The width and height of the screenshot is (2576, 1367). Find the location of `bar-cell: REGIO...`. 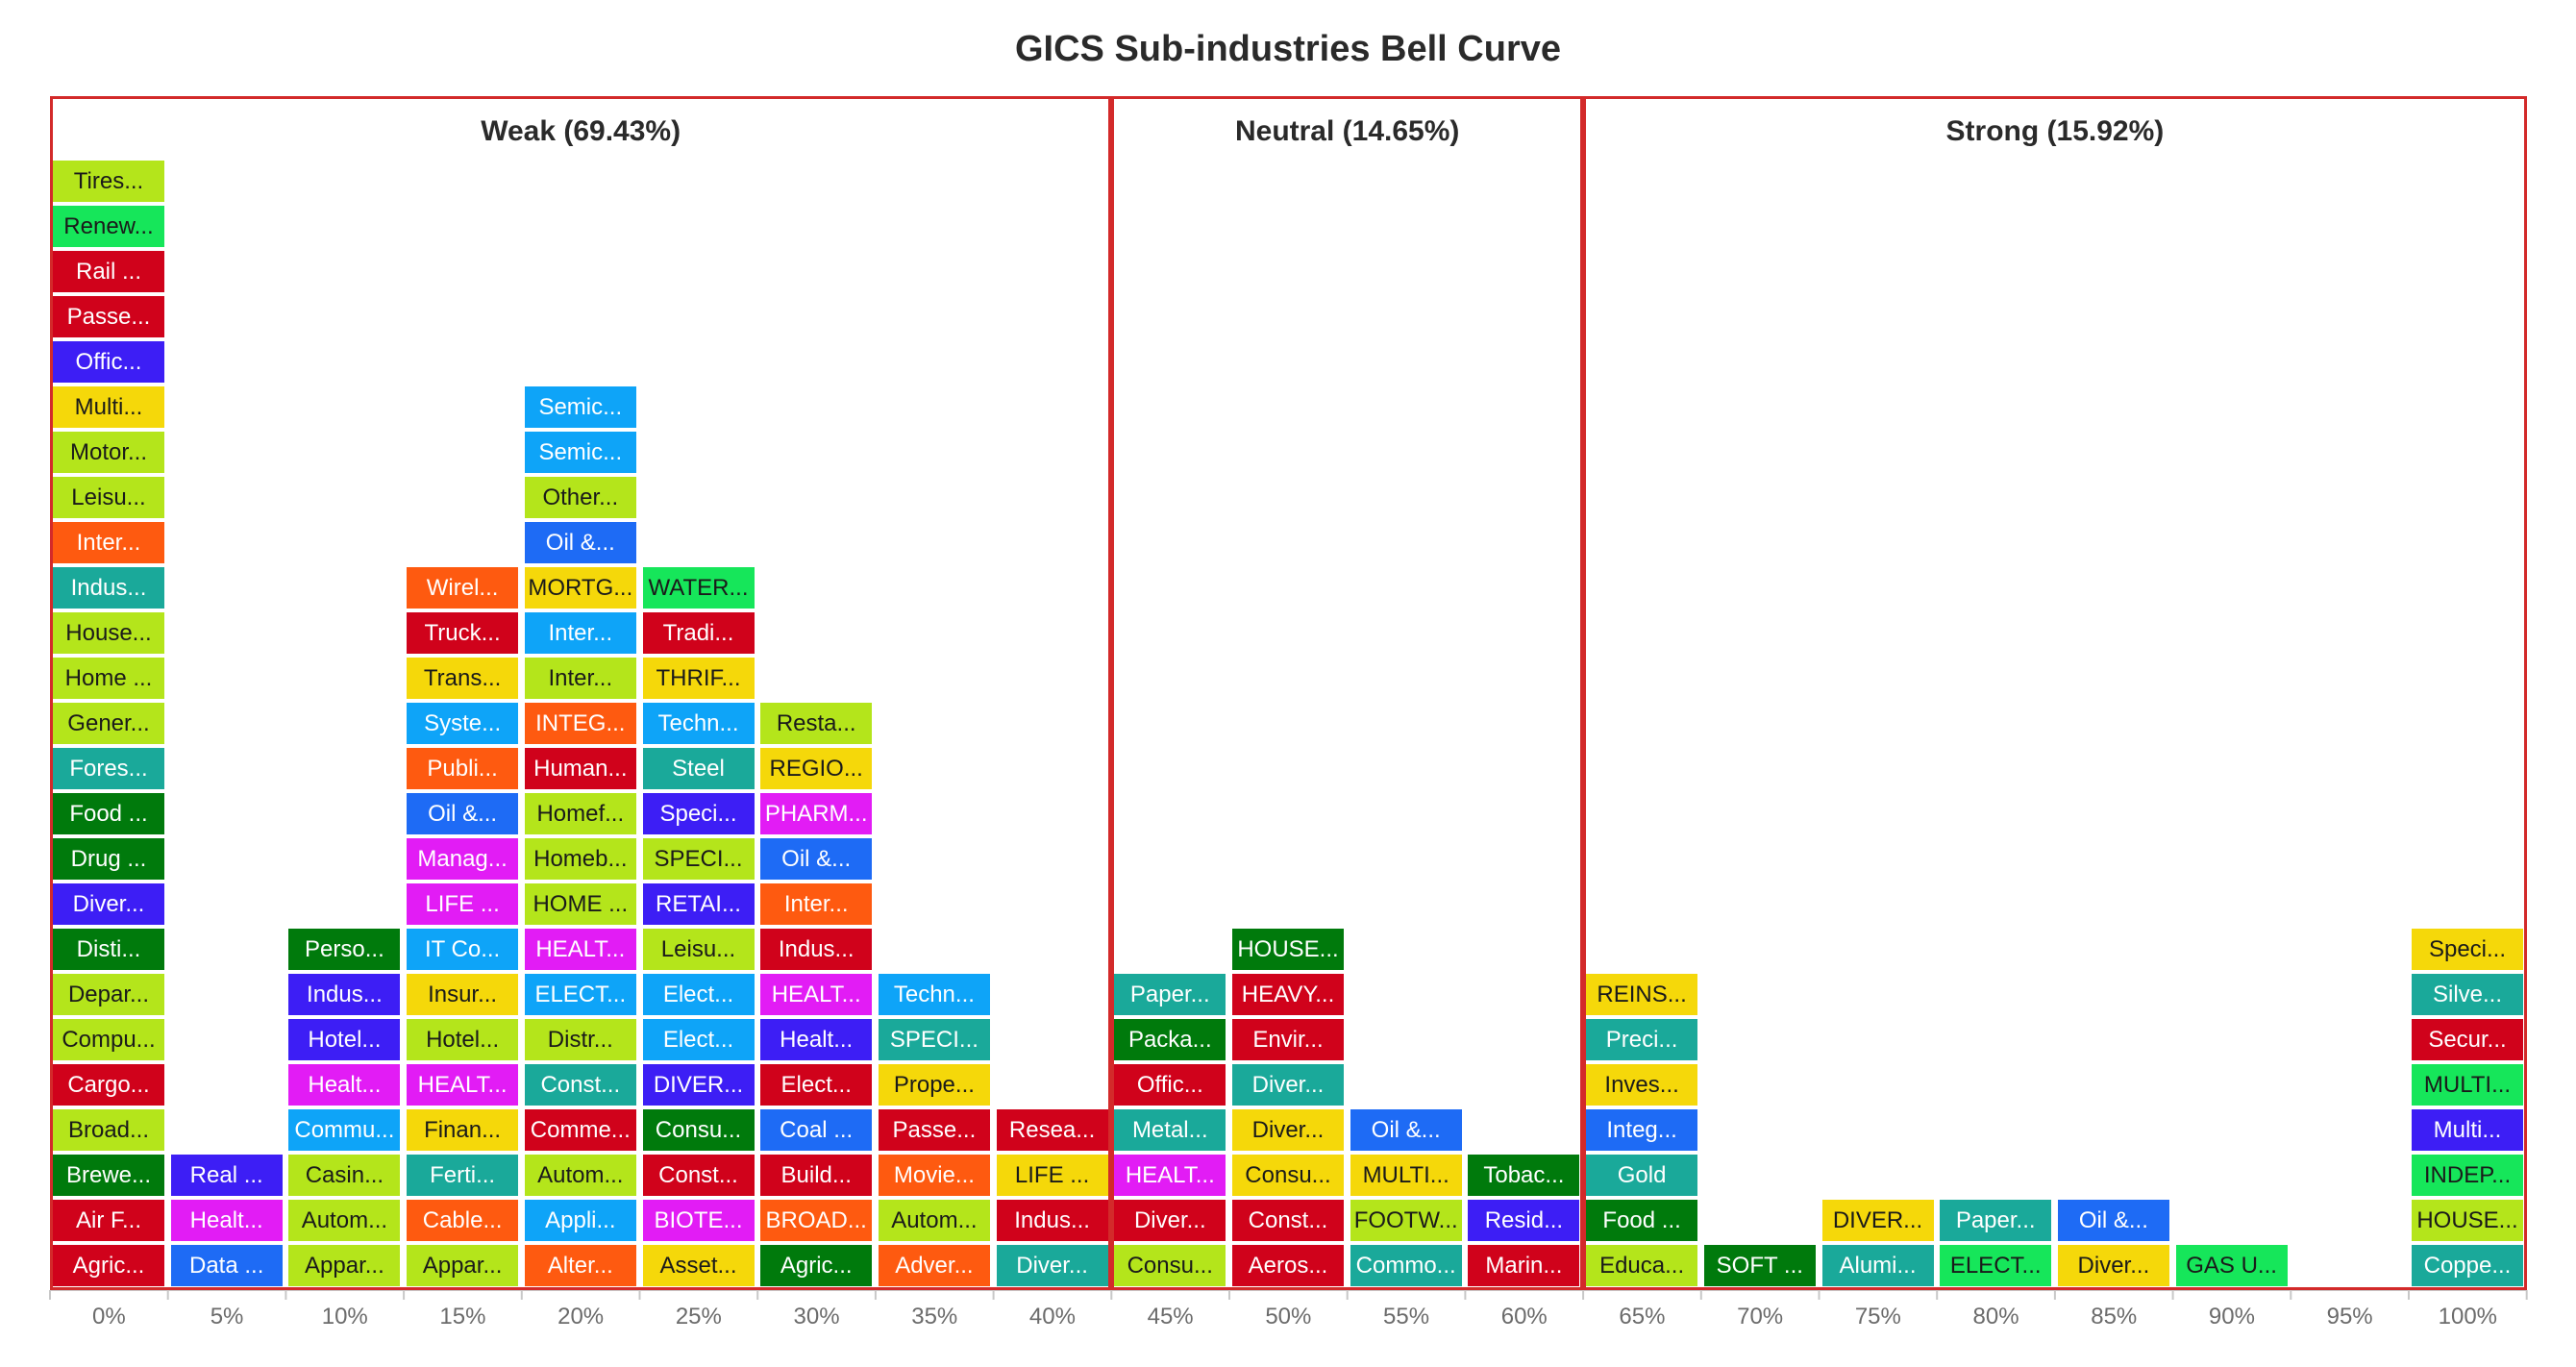

bar-cell: REGIO... is located at coordinates (817, 768).